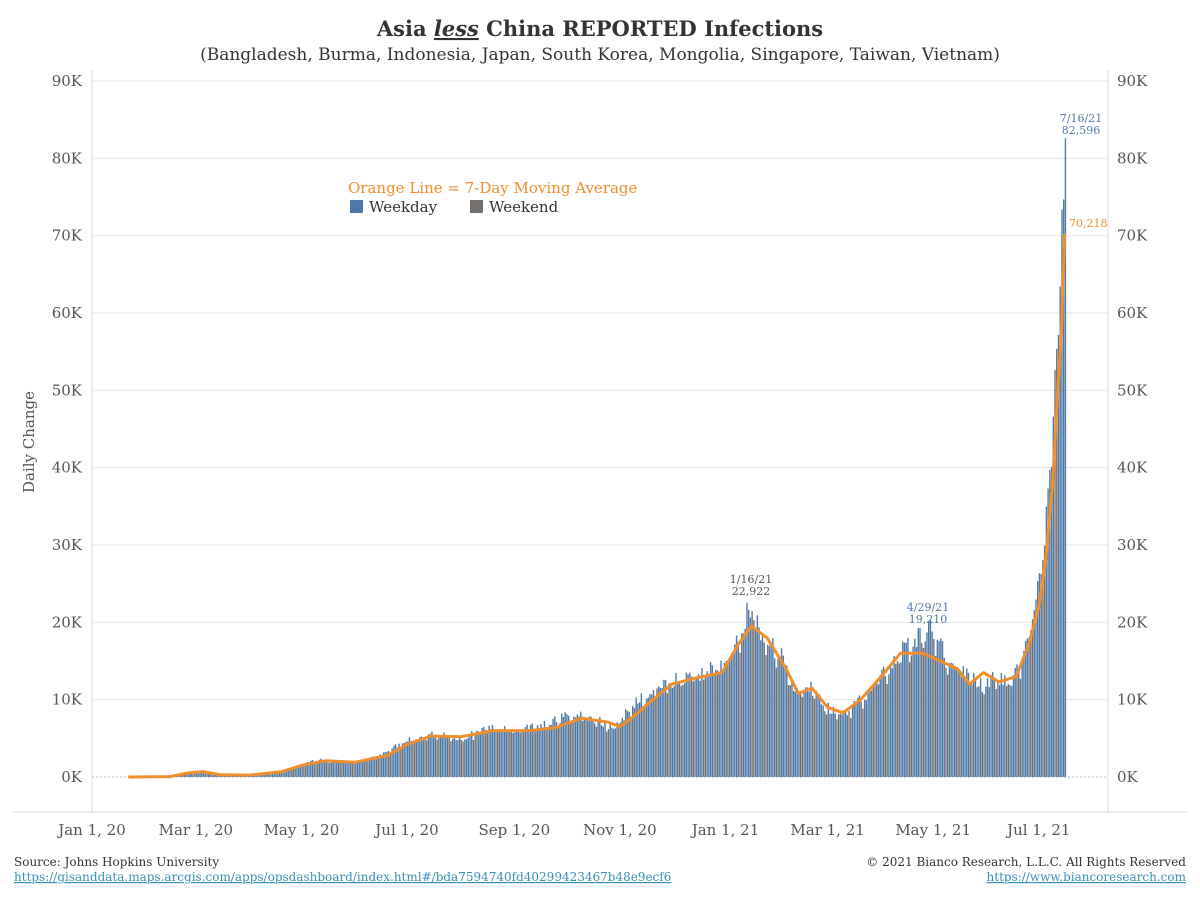 The width and height of the screenshot is (1200, 900). I want to click on site-link: https://www.biancoresearch.com, so click(1087, 877).